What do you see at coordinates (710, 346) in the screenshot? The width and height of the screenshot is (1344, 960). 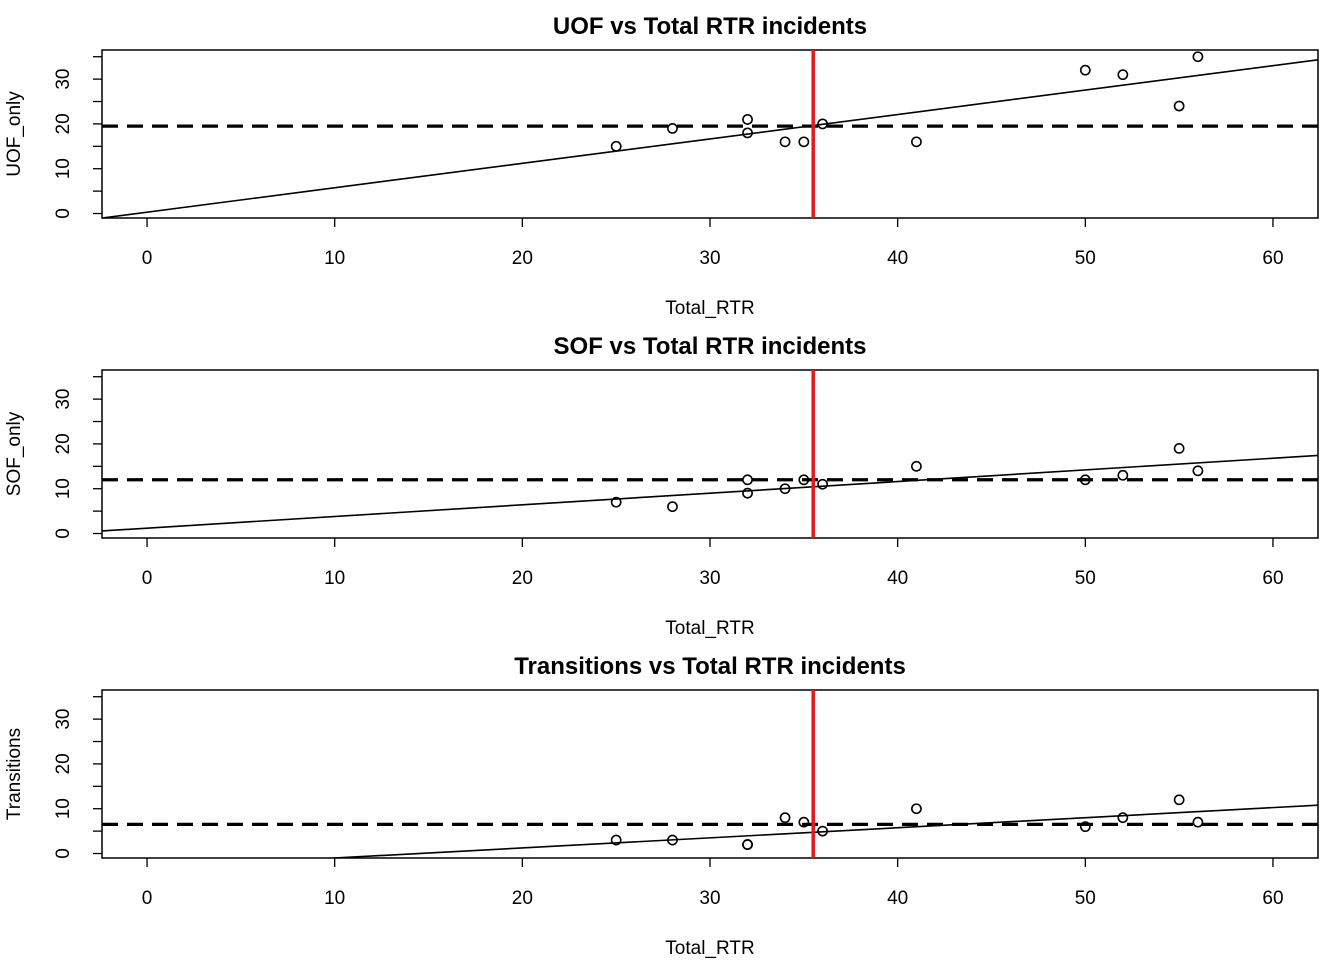 I see `chart-title: SOF vs Total RTR incidents` at bounding box center [710, 346].